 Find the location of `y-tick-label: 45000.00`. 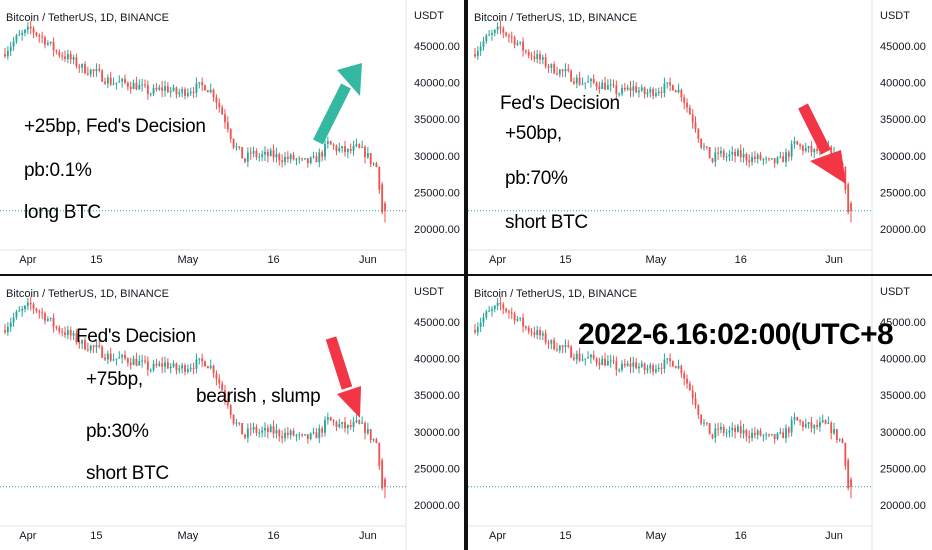

y-tick-label: 45000.00 is located at coordinates (903, 323).